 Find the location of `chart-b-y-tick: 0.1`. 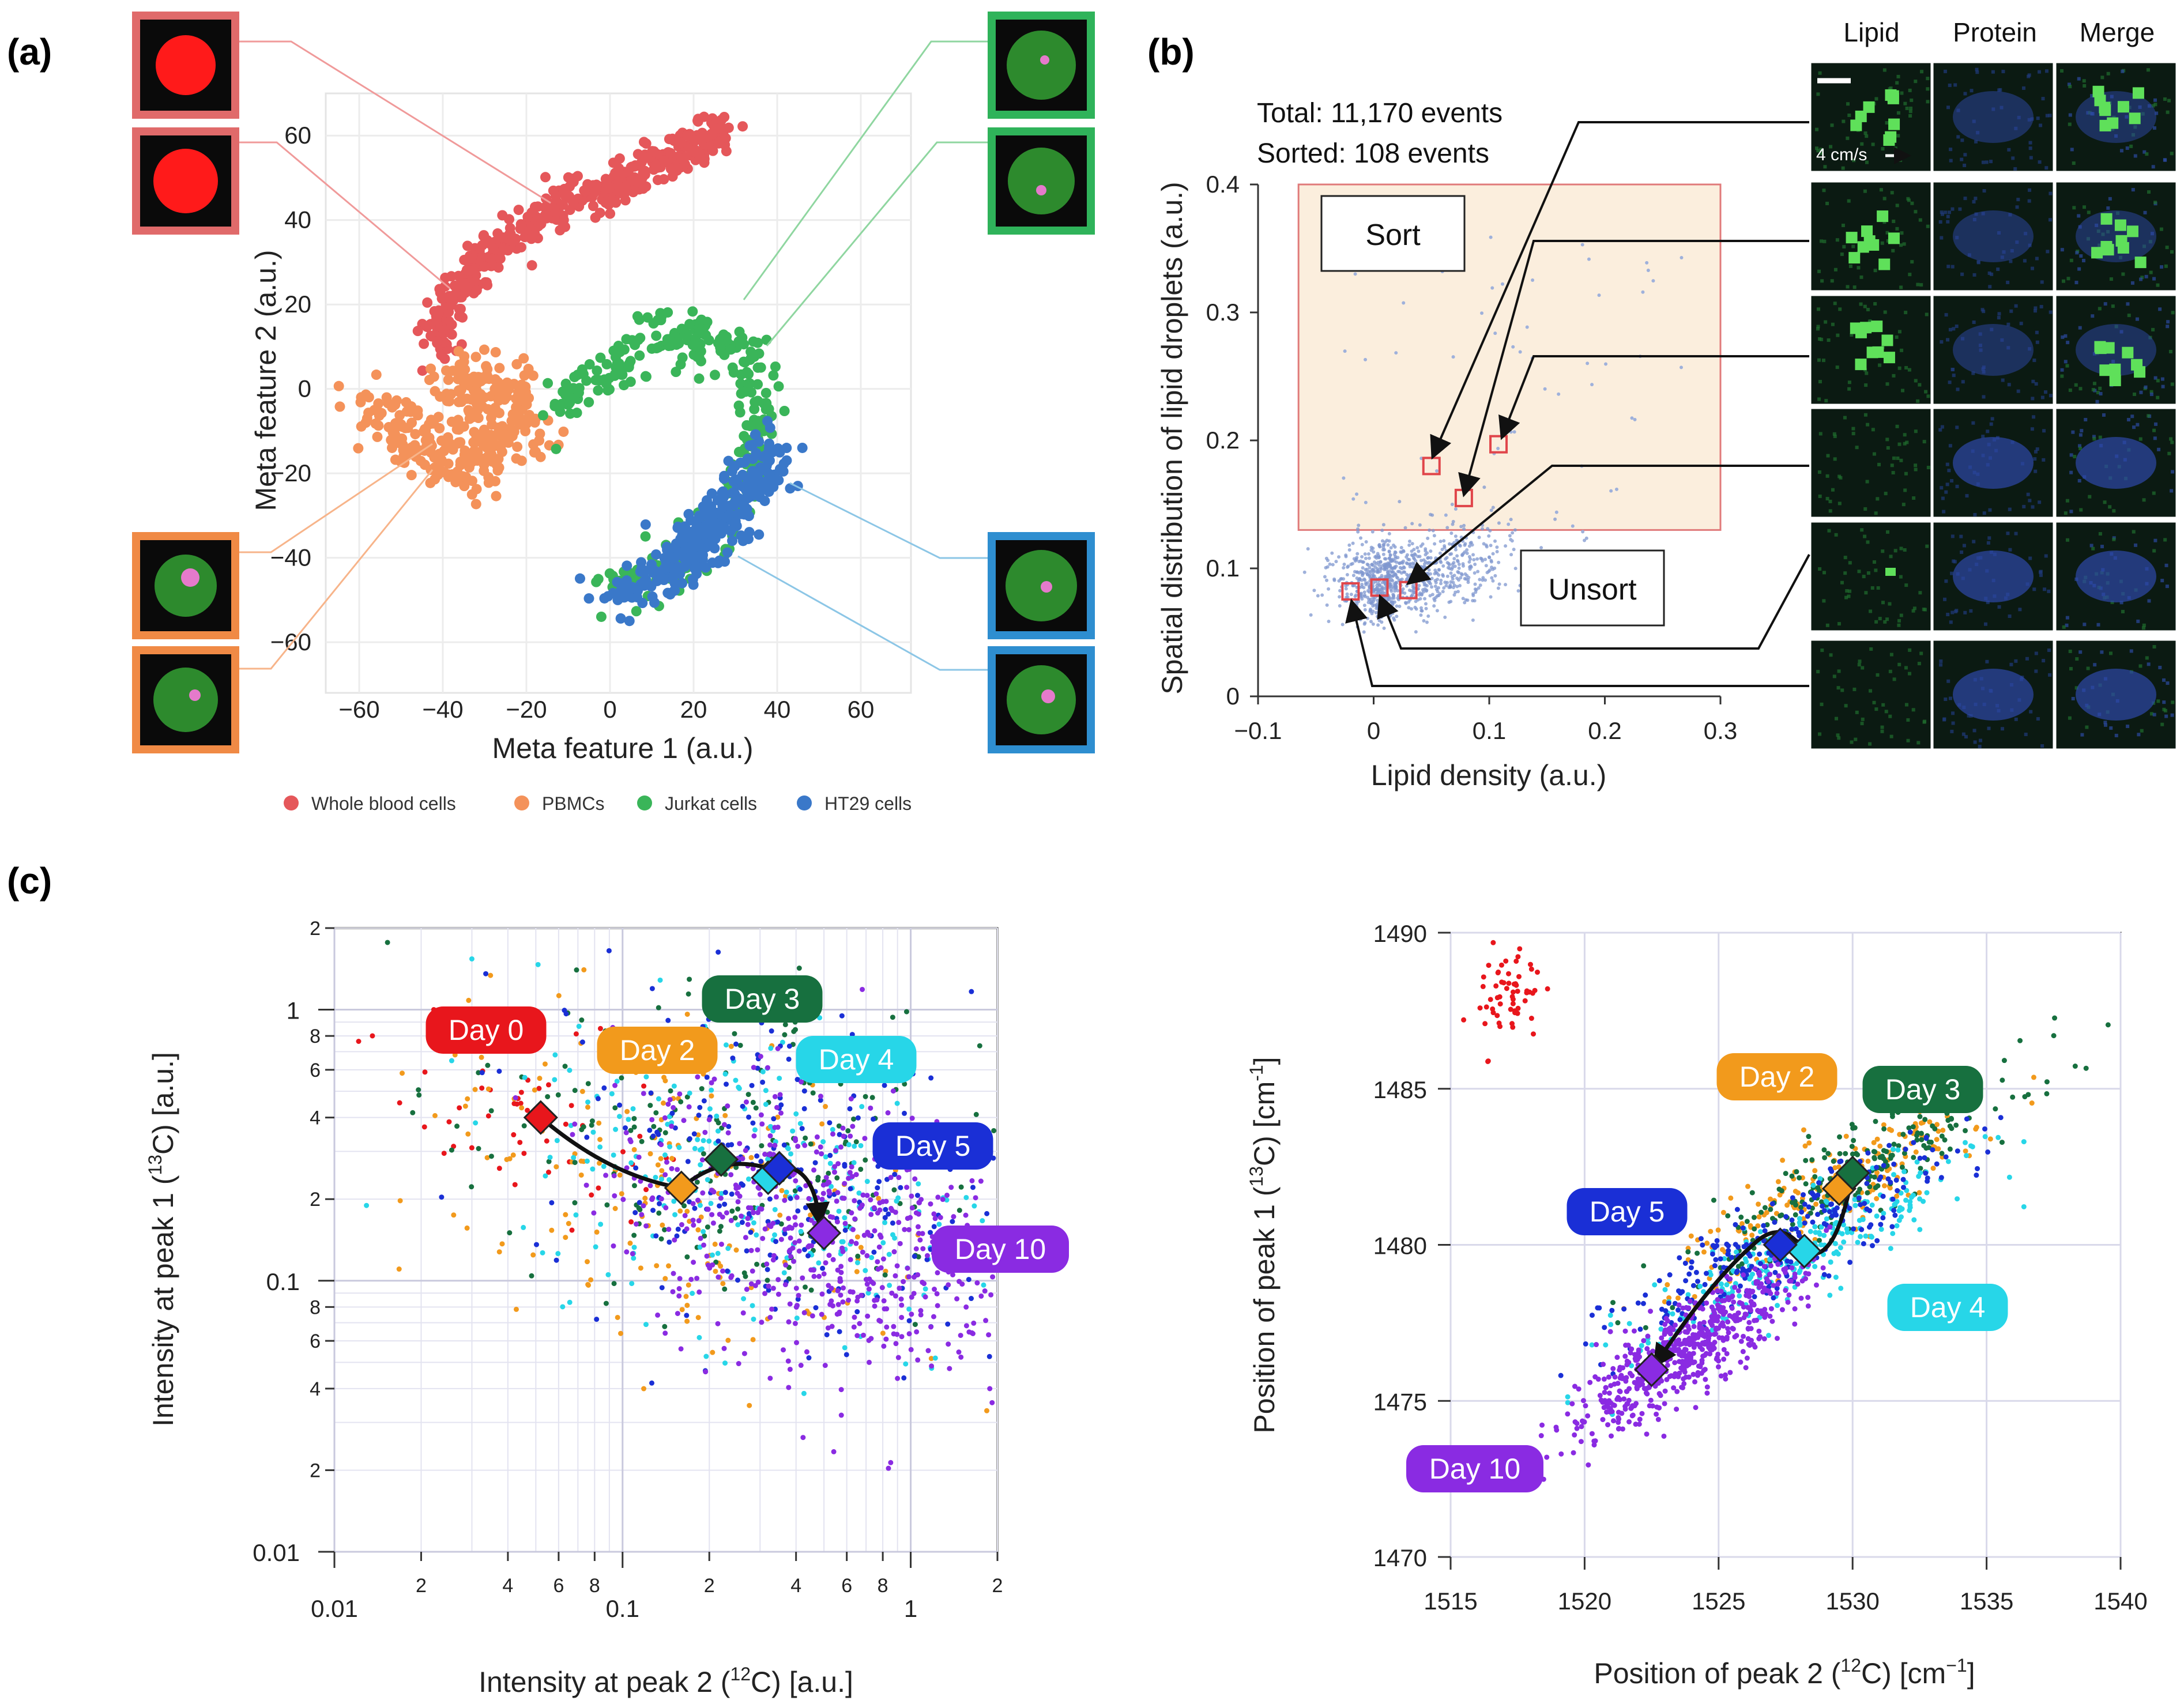

chart-b-y-tick: 0.1 is located at coordinates (1223, 568).